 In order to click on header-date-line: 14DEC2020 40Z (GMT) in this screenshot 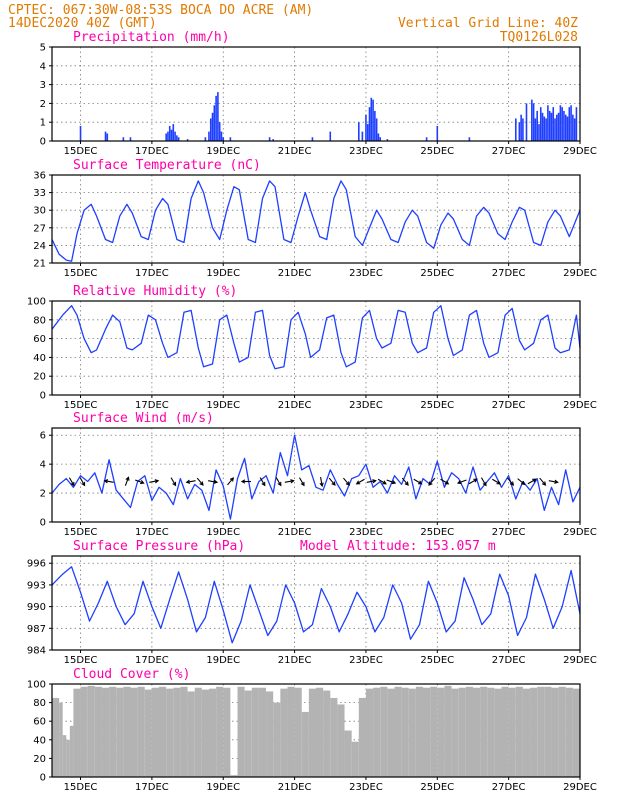, I will do `click(82, 23)`.